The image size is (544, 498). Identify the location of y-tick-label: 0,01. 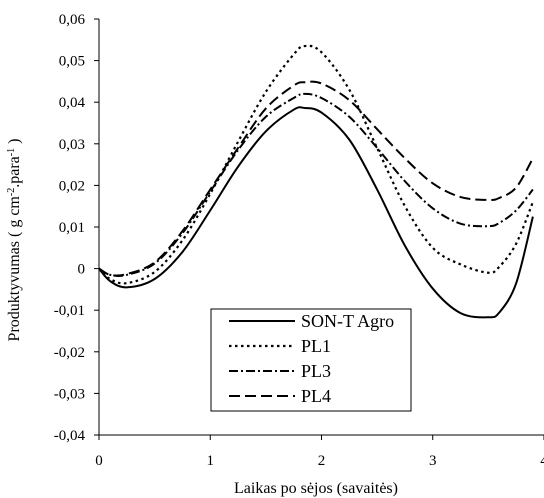
(72, 228).